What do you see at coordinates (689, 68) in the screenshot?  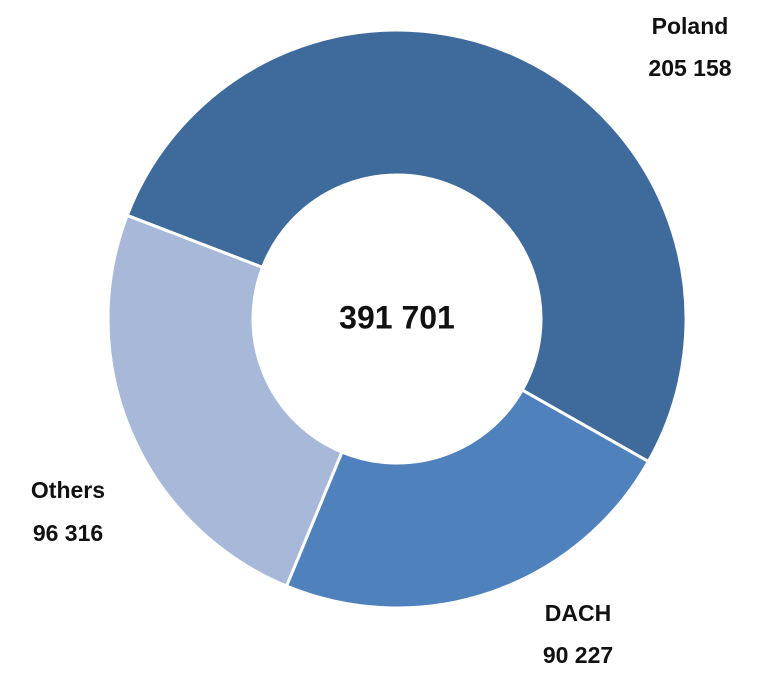 I see `value-label: 205 158` at bounding box center [689, 68].